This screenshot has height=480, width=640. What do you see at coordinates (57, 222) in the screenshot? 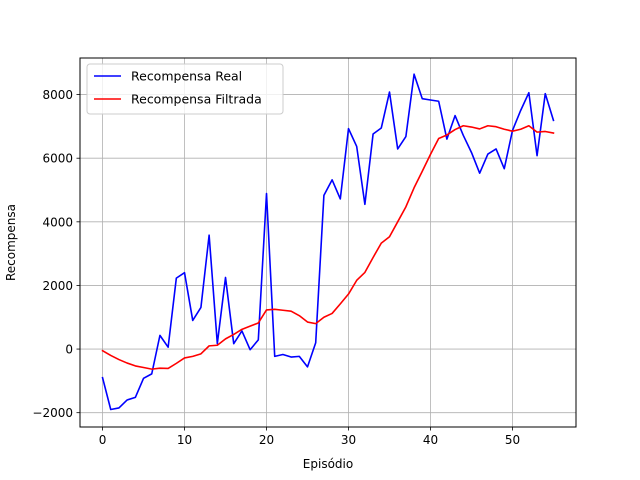
I see `y-tick-label: 4000` at bounding box center [57, 222].